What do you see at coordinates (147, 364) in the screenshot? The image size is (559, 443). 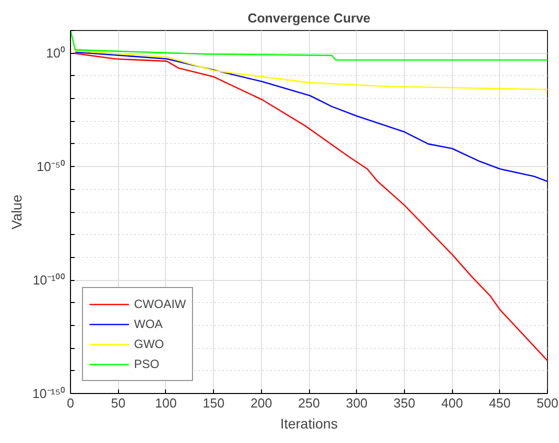 I see `legend-label: PSO` at bounding box center [147, 364].